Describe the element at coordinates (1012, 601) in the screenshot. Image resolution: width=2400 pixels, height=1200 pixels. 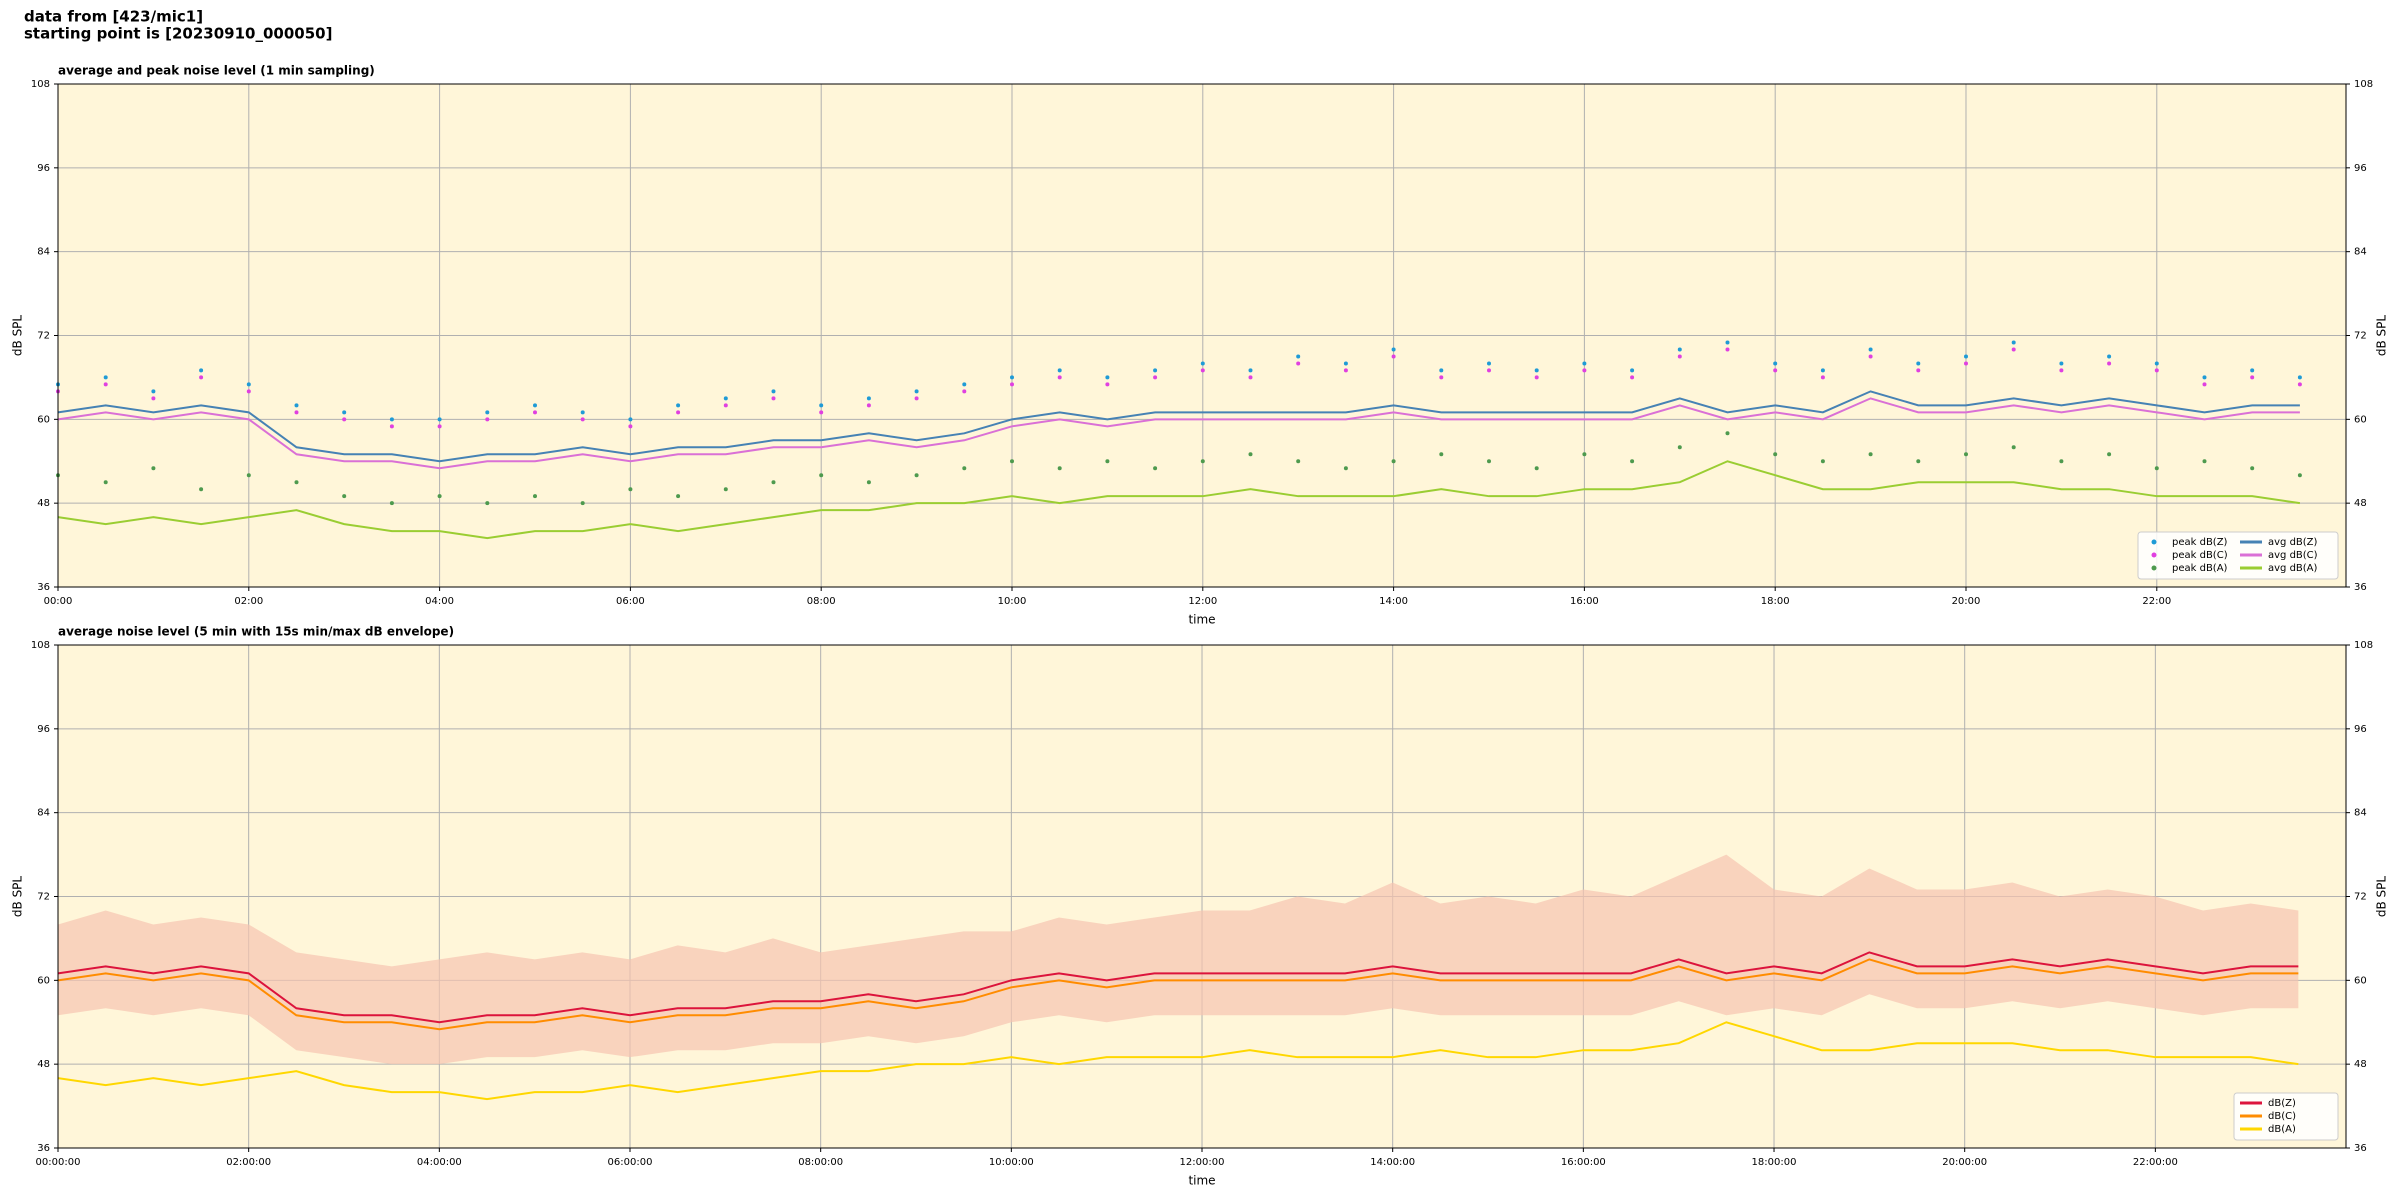
I see `x-tick-label: 10:00` at that location.